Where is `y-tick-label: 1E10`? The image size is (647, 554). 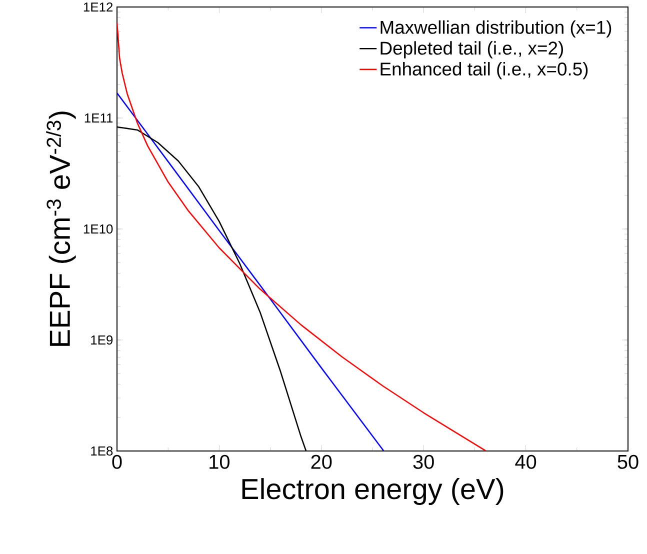
y-tick-label: 1E10 is located at coordinates (98, 229).